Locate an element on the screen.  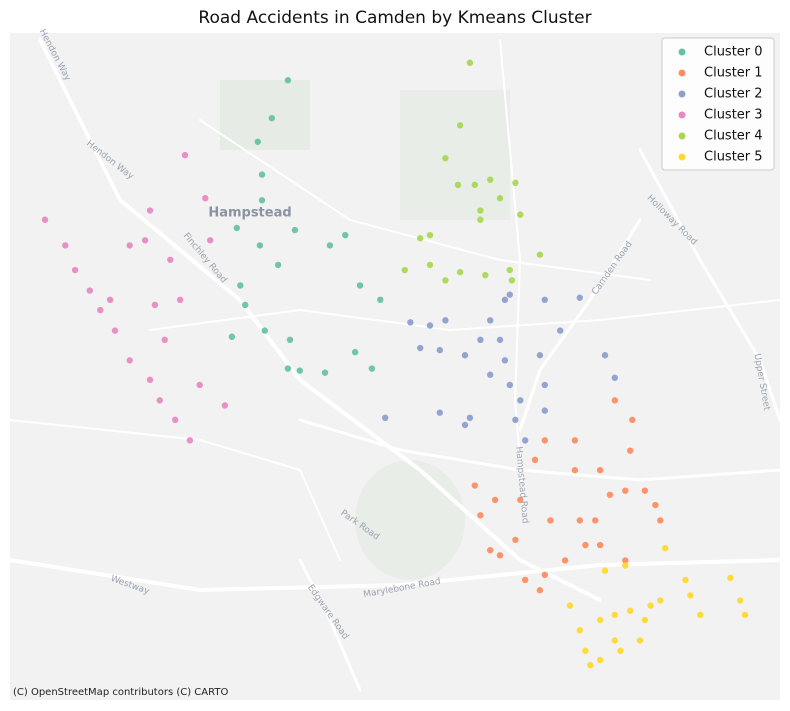
legend-label: Cluster 2 is located at coordinates (733, 94).